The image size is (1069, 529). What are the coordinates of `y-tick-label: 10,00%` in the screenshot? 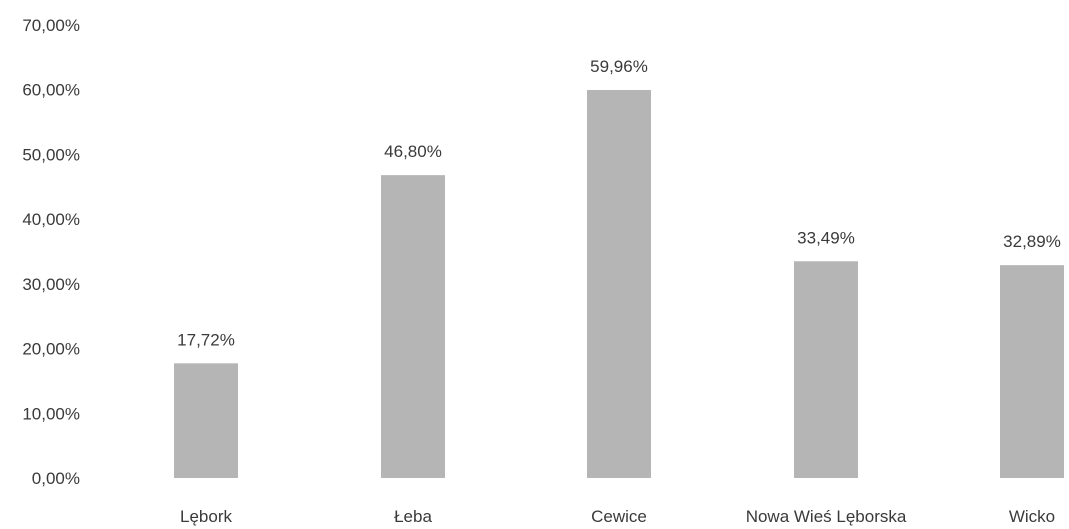 It's located at (51, 413).